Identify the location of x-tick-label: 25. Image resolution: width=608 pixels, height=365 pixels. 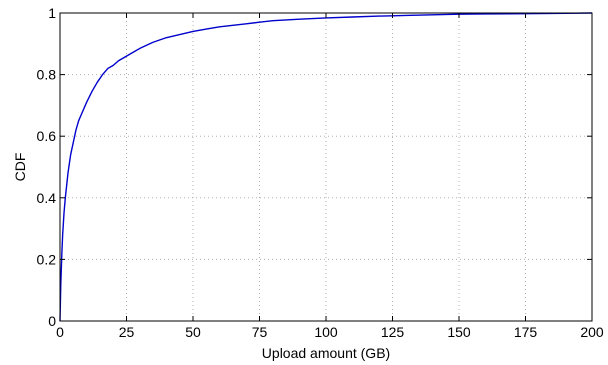
(127, 332).